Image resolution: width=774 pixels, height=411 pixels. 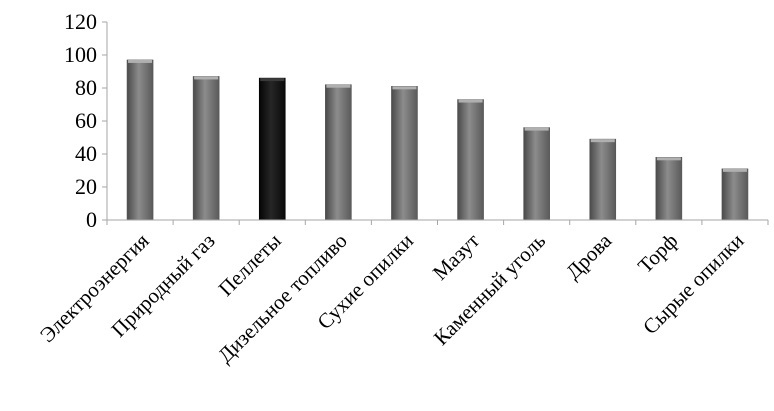 I want to click on y-tick-label: 0, so click(x=91, y=219).